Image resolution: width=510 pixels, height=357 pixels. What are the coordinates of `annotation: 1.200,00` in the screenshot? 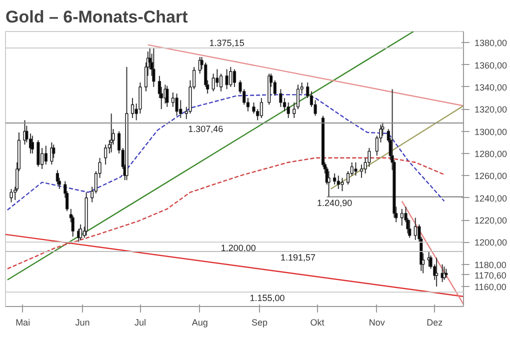 It's located at (238, 248).